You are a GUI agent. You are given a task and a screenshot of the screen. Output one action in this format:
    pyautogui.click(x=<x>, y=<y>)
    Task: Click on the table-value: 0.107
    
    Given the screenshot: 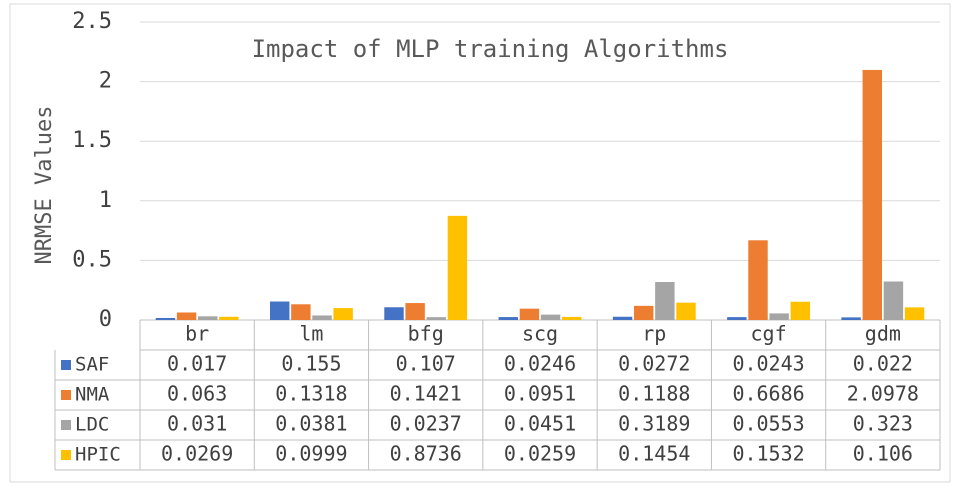 What is the action you would take?
    pyautogui.click(x=426, y=364)
    